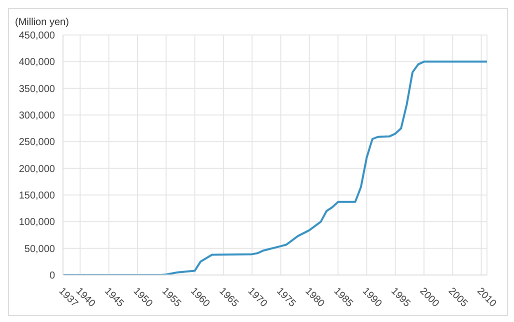  Describe the element at coordinates (42, 22) in the screenshot. I see `y-axis-title: (Million yen)` at that location.